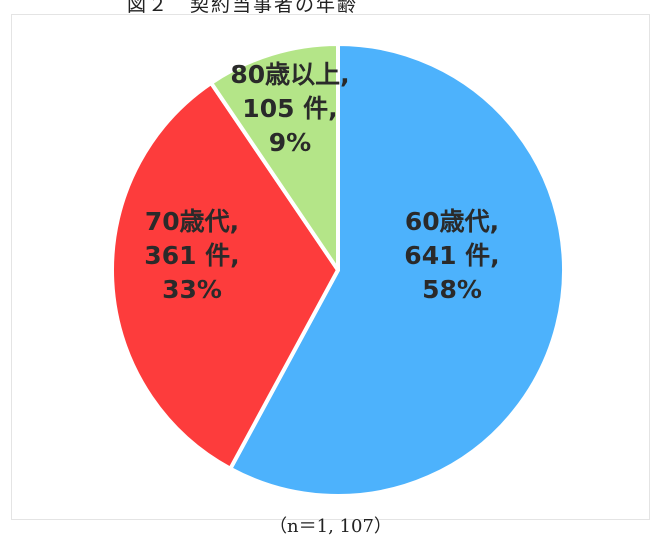  I want to click on slice-label-3-line-2: 105 件,, so click(289, 108).